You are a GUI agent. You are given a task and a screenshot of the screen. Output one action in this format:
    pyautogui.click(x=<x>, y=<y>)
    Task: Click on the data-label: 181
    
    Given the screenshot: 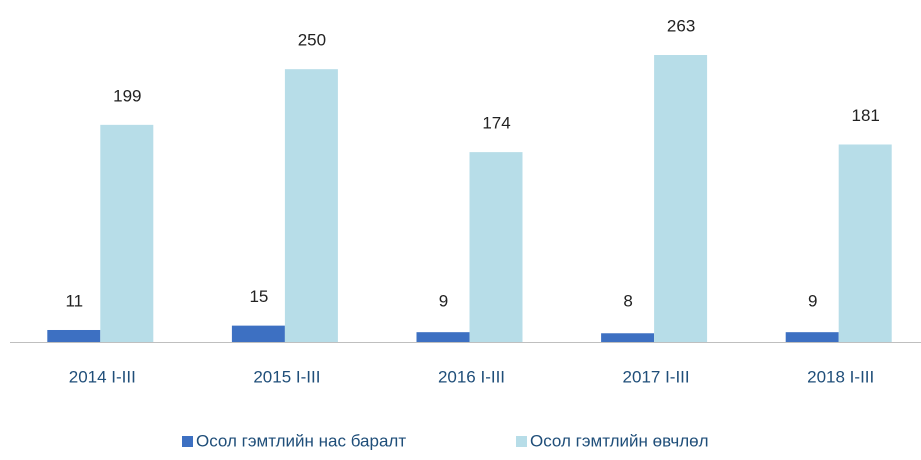 What is the action you would take?
    pyautogui.click(x=866, y=115)
    